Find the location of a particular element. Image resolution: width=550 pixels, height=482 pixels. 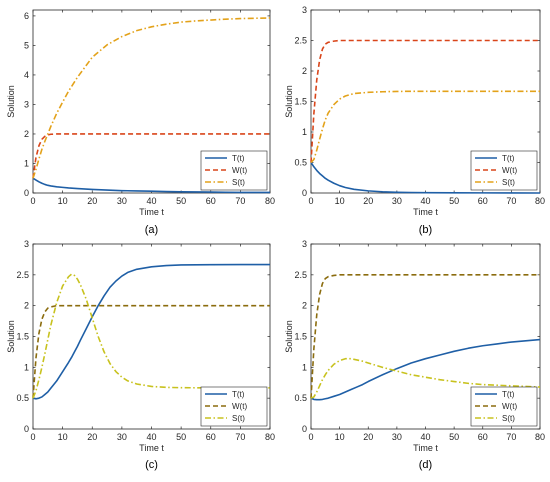

panel-label: (a) is located at coordinates (151, 230).